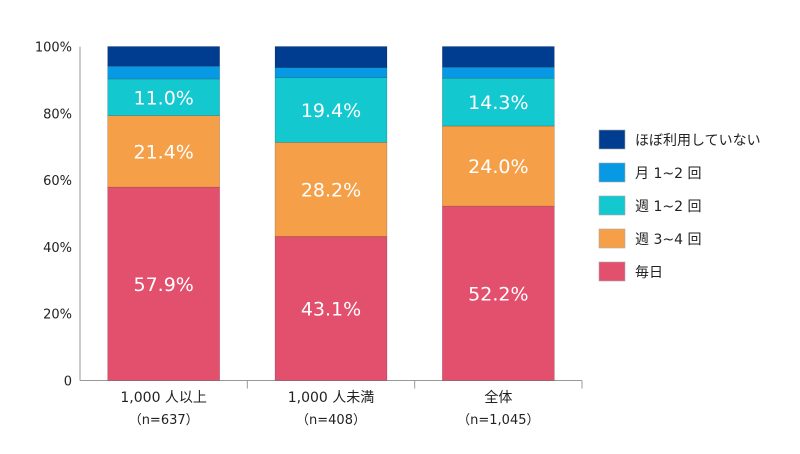 The height and width of the screenshot is (454, 800). What do you see at coordinates (53, 48) in the screenshot?
I see `y-tick-label: 100%` at bounding box center [53, 48].